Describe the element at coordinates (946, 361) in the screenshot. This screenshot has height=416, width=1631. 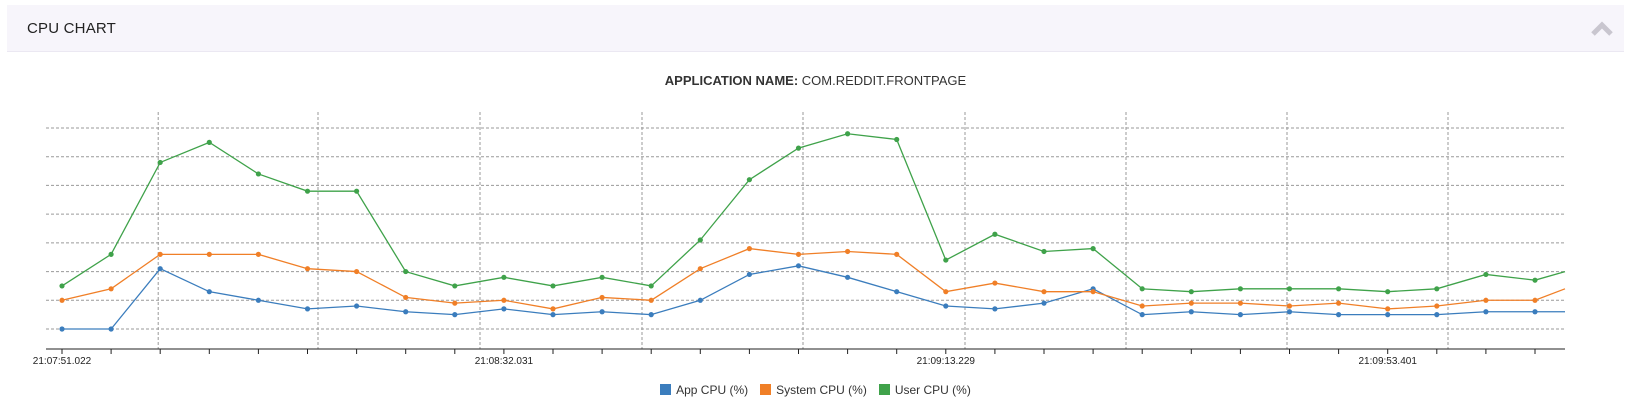
I see `x-tick-label: 21:09:13.229` at that location.